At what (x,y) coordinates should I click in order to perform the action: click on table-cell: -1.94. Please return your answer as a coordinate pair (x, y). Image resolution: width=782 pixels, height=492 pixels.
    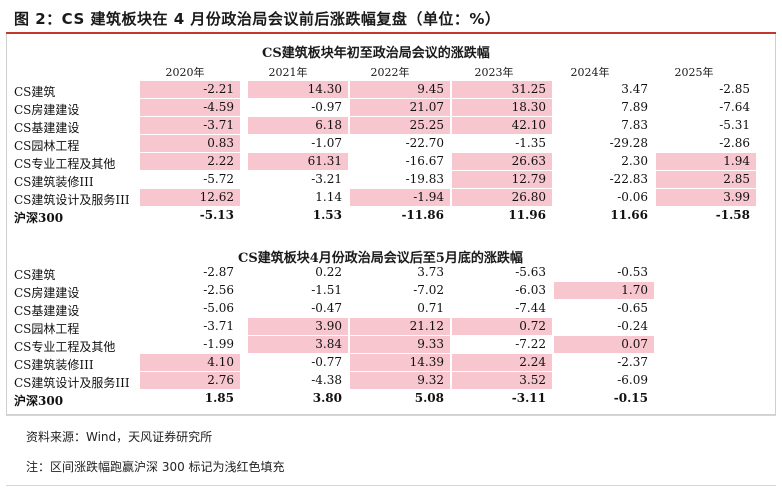
    Looking at the image, I should click on (400, 197).